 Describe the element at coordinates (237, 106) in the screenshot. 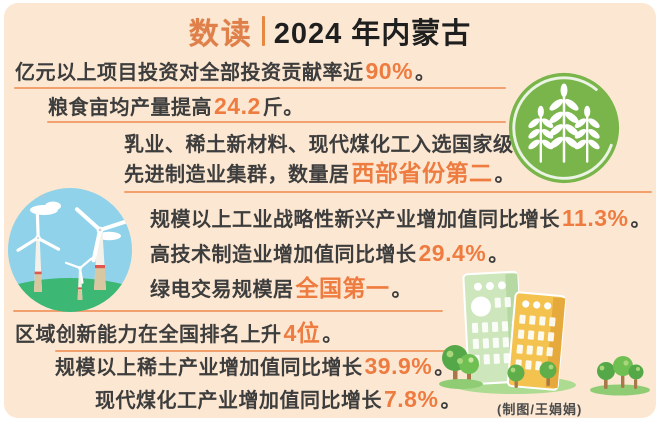

I see `fact-highlight: 24.2` at that location.